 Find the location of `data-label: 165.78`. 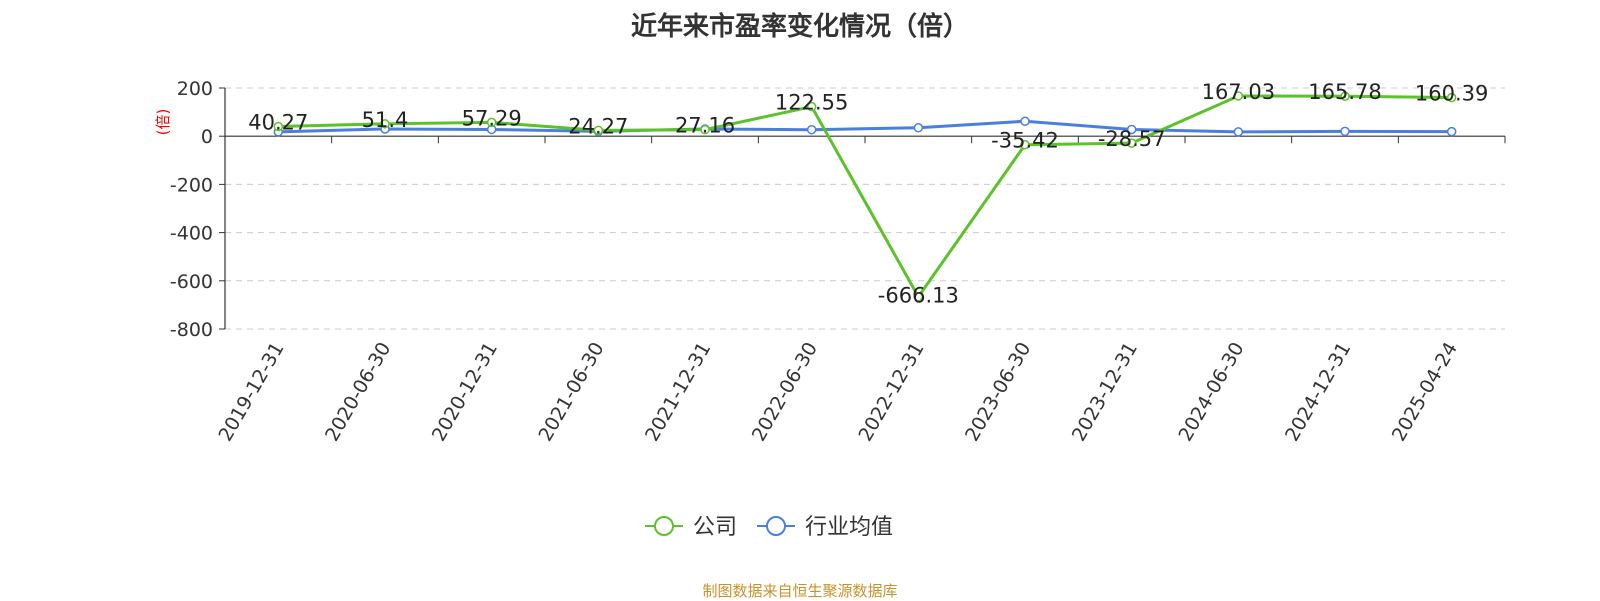

data-label: 165.78 is located at coordinates (1344, 92).